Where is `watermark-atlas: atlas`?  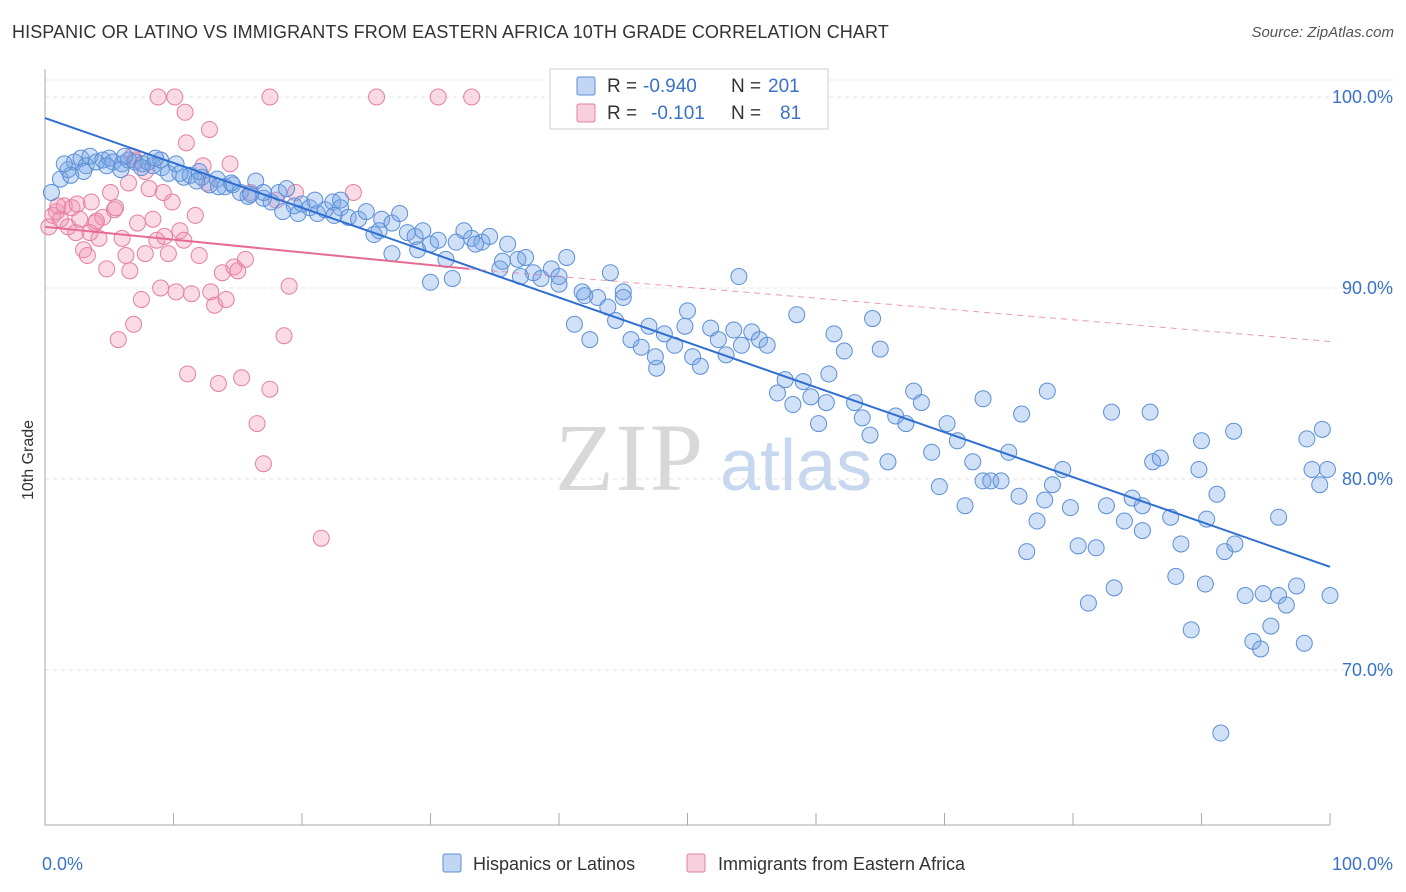 watermark-atlas: atlas is located at coordinates (796, 466).